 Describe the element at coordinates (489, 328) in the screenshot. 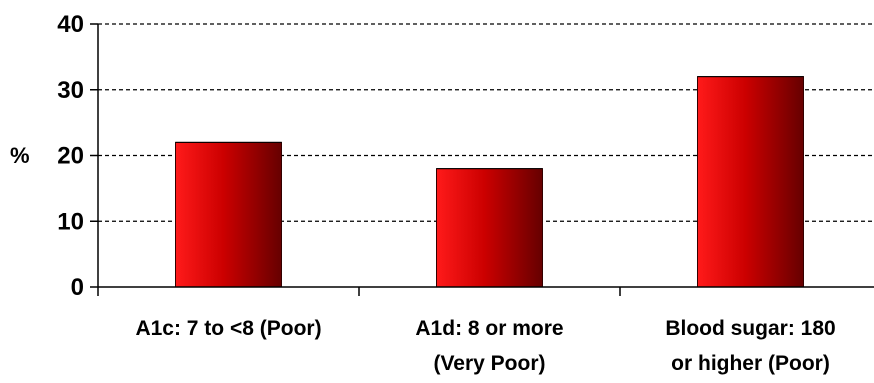

I see `category-label-2-line-1: A1d: 8 or more` at that location.